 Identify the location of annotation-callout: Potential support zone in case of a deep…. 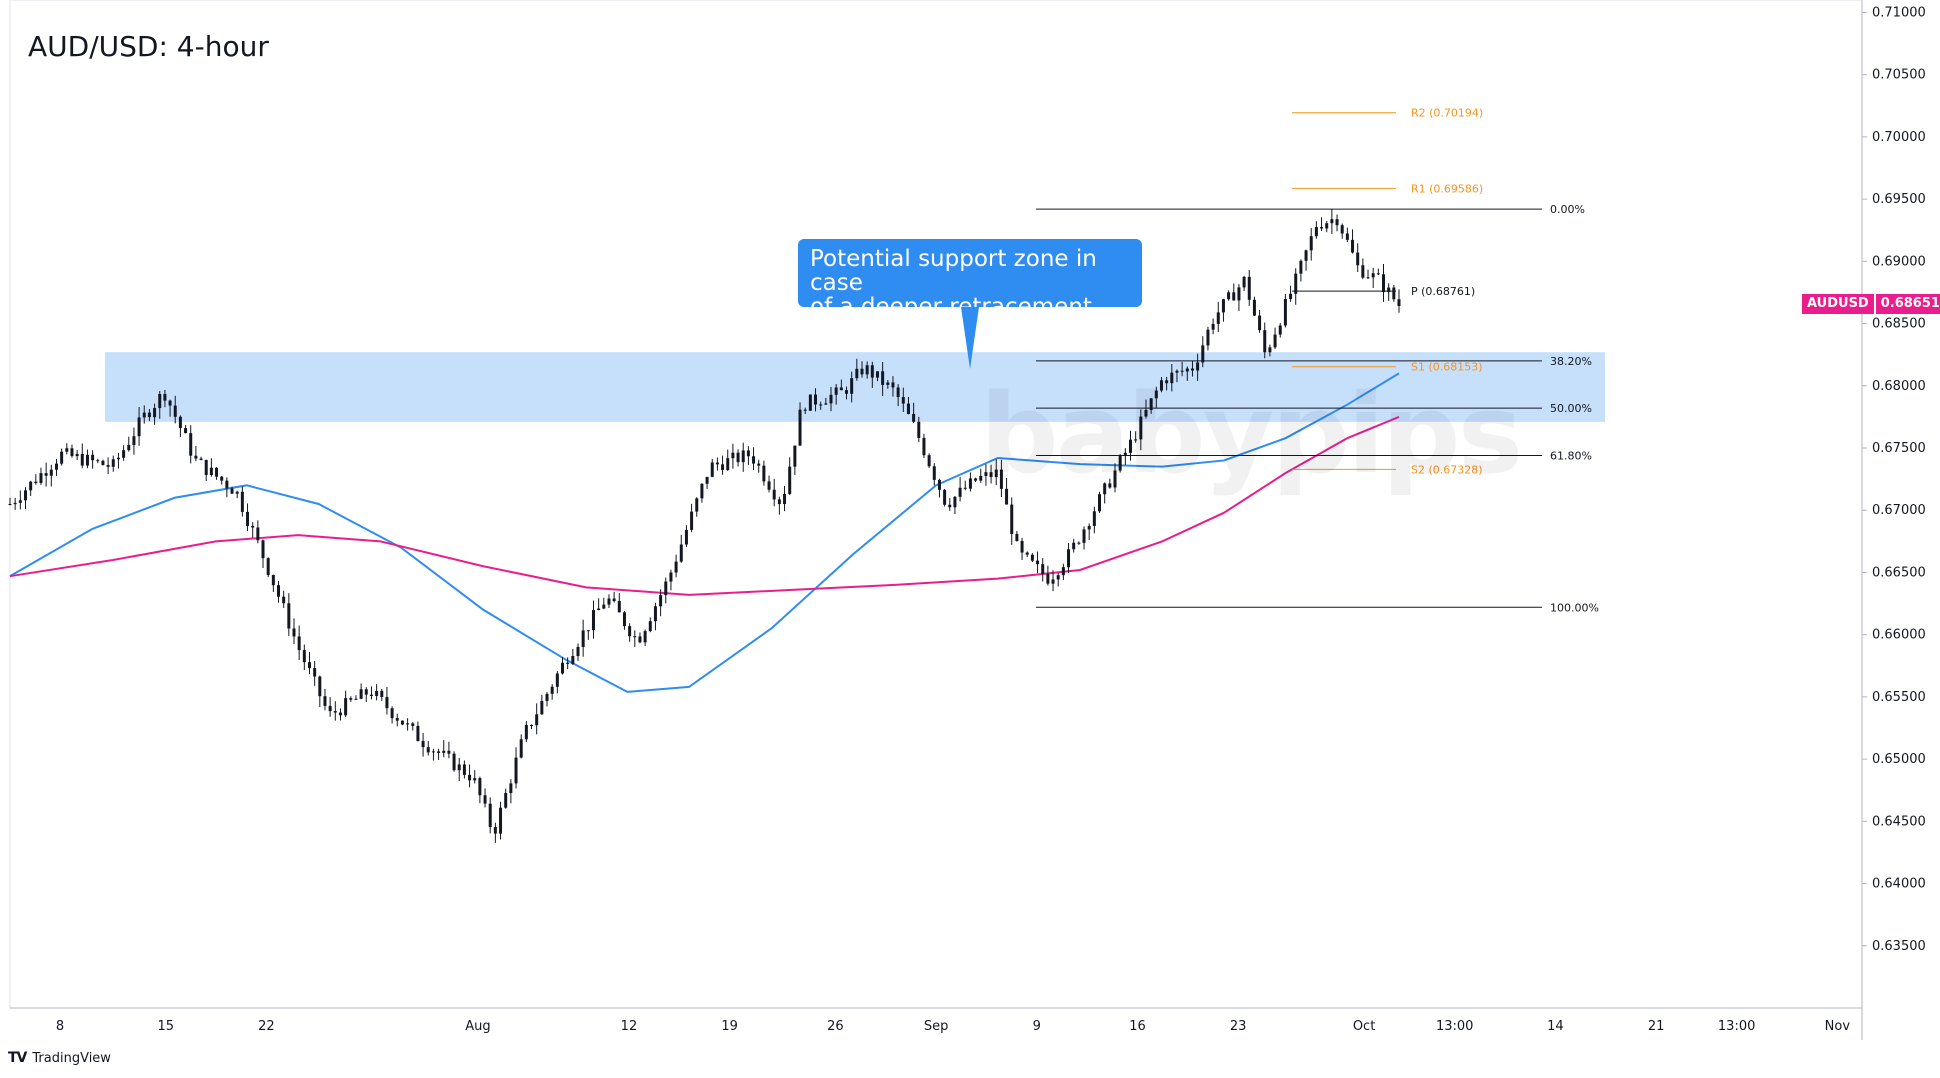
(970, 279).